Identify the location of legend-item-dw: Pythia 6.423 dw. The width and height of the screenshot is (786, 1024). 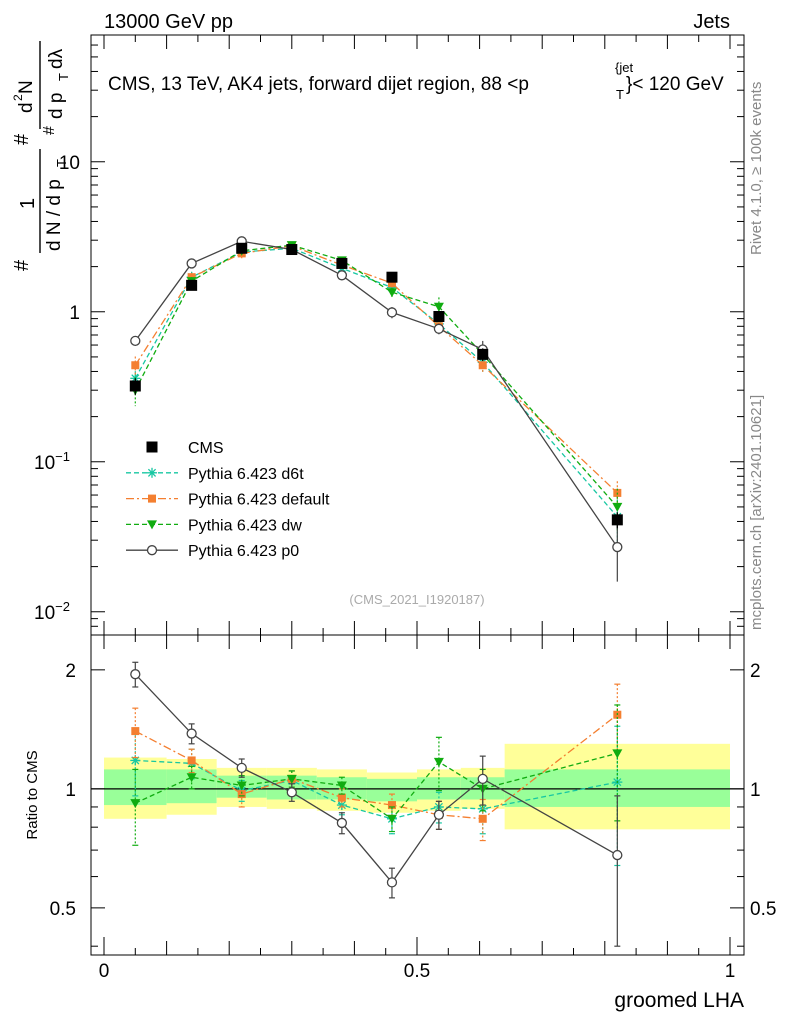
(214, 525).